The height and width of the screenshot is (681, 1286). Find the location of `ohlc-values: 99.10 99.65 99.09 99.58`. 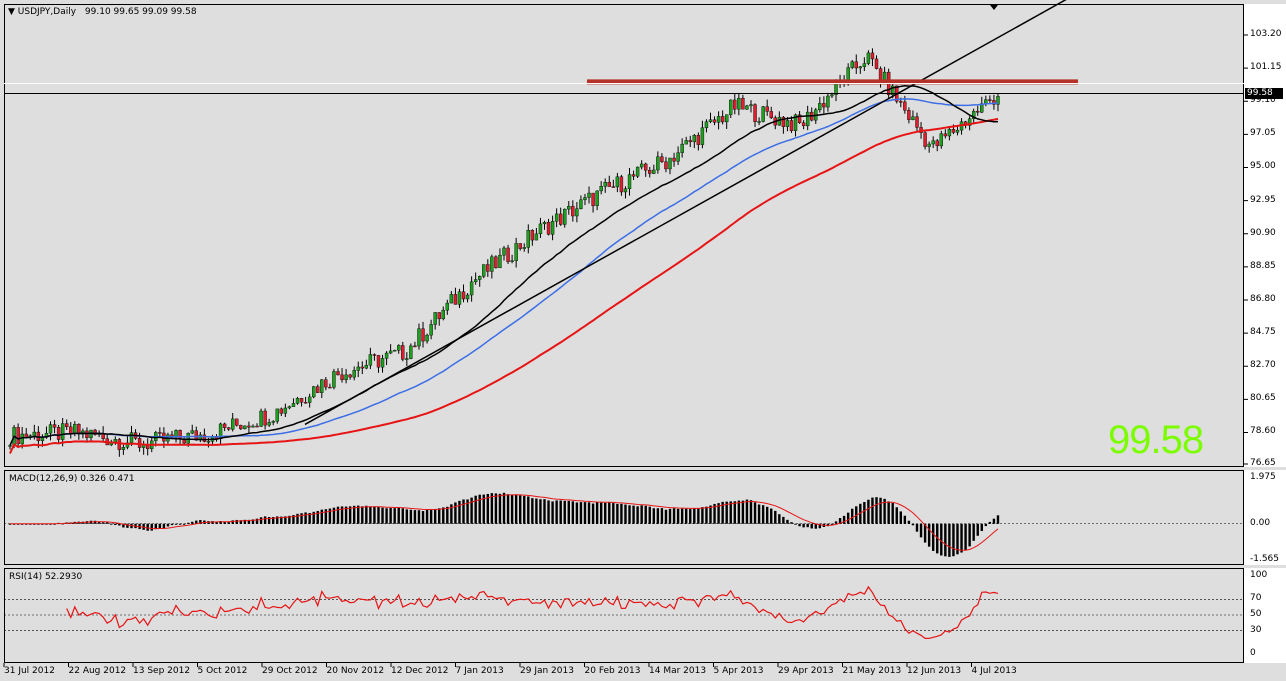

ohlc-values: 99.10 99.65 99.09 99.58 is located at coordinates (140, 12).